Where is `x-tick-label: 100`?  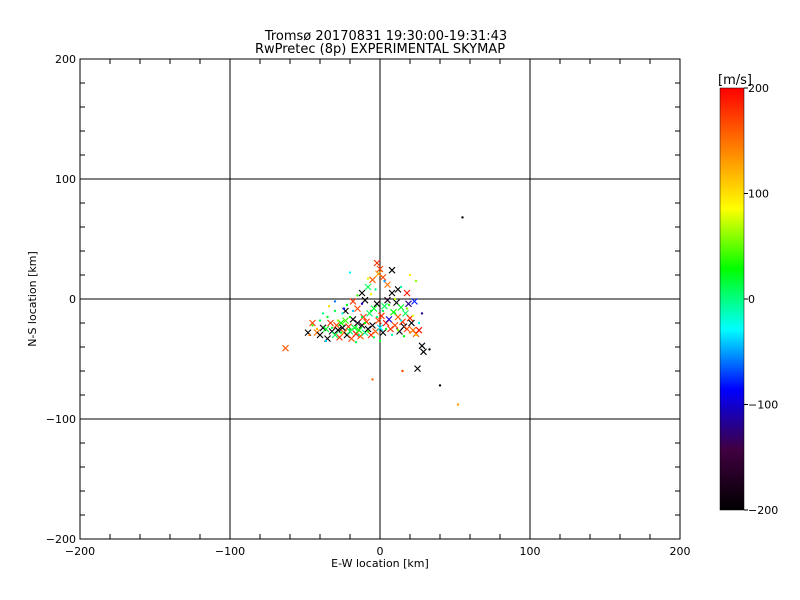 x-tick-label: 100 is located at coordinates (530, 551).